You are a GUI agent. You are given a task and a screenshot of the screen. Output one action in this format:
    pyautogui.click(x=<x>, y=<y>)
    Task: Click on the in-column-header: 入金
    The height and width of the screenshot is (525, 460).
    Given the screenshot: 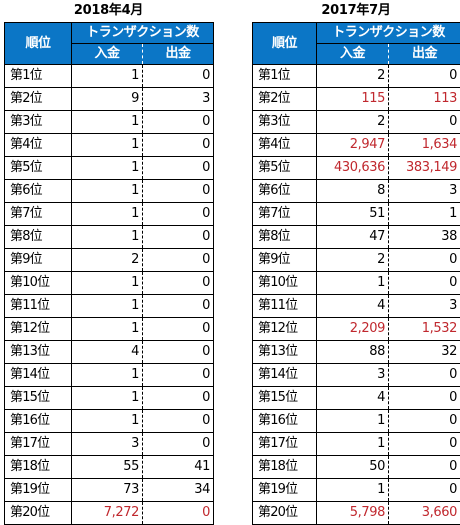 What is the action you would take?
    pyautogui.click(x=107, y=54)
    